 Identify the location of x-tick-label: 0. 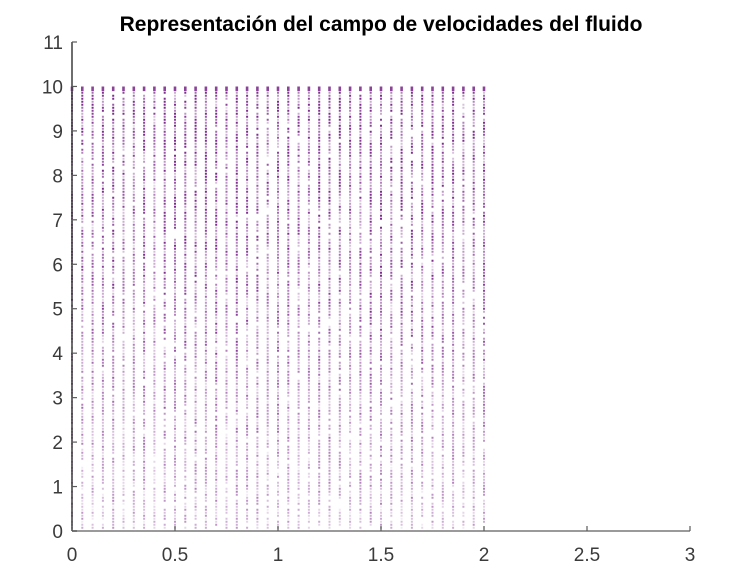
(72, 555).